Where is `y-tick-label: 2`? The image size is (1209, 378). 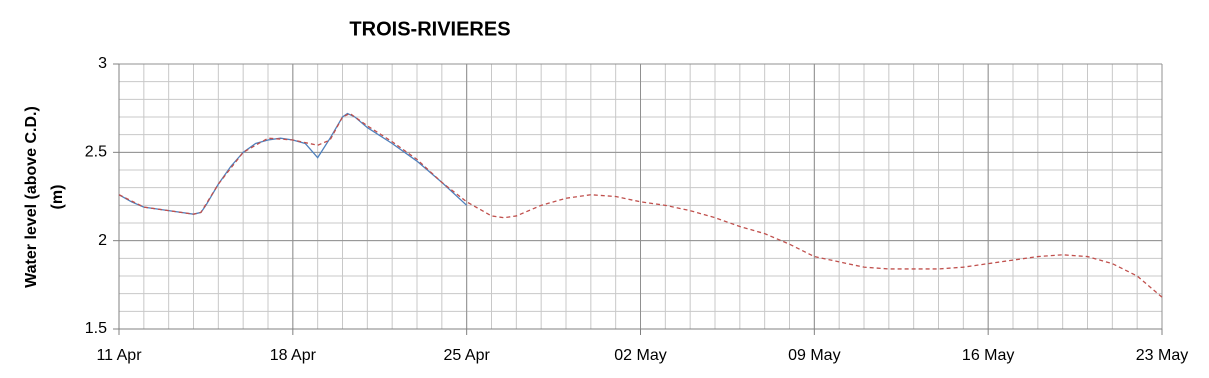 y-tick-label: 2 is located at coordinates (102, 240).